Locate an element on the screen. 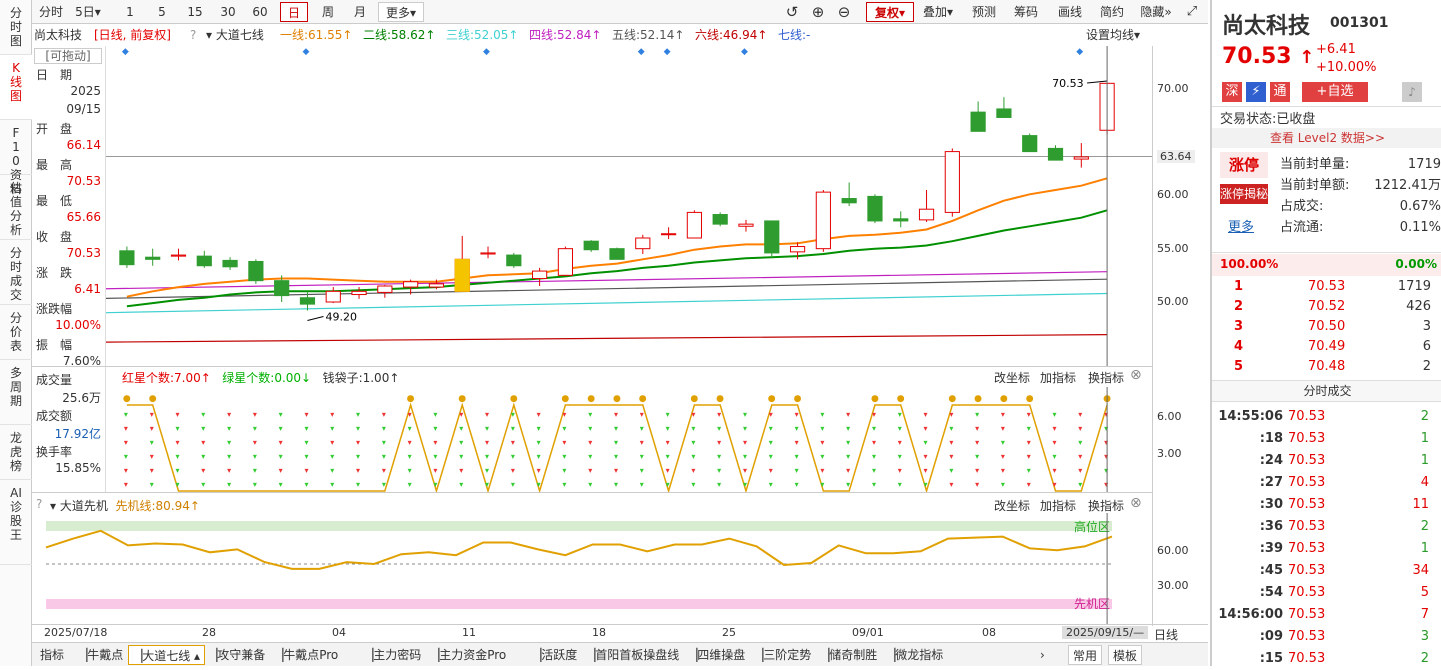  tool-hide: 隐藏» is located at coordinates (1156, 12).